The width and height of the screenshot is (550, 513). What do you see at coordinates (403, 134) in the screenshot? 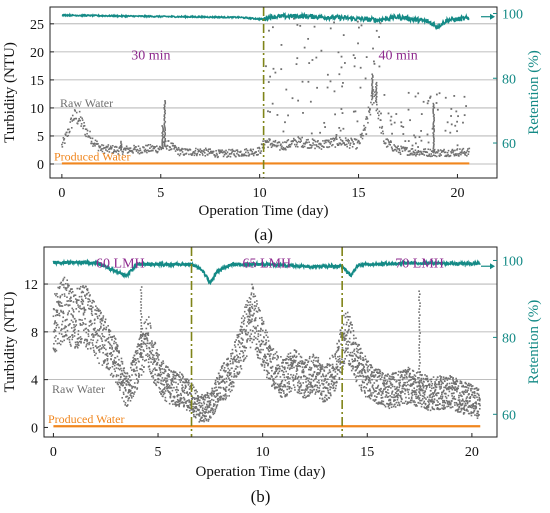
I see `panel-a-raw-outlier-point` at bounding box center [403, 134].